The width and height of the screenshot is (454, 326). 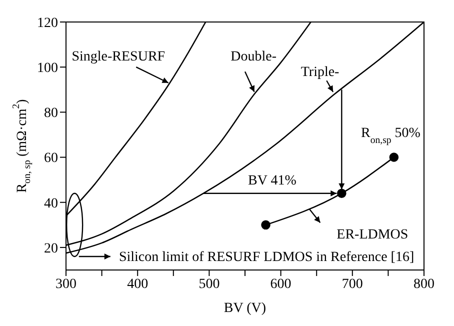 What do you see at coordinates (266, 257) in the screenshot?
I see `annotation: Silicon limit of RESURF LDMOS in Reference [16]` at bounding box center [266, 257].